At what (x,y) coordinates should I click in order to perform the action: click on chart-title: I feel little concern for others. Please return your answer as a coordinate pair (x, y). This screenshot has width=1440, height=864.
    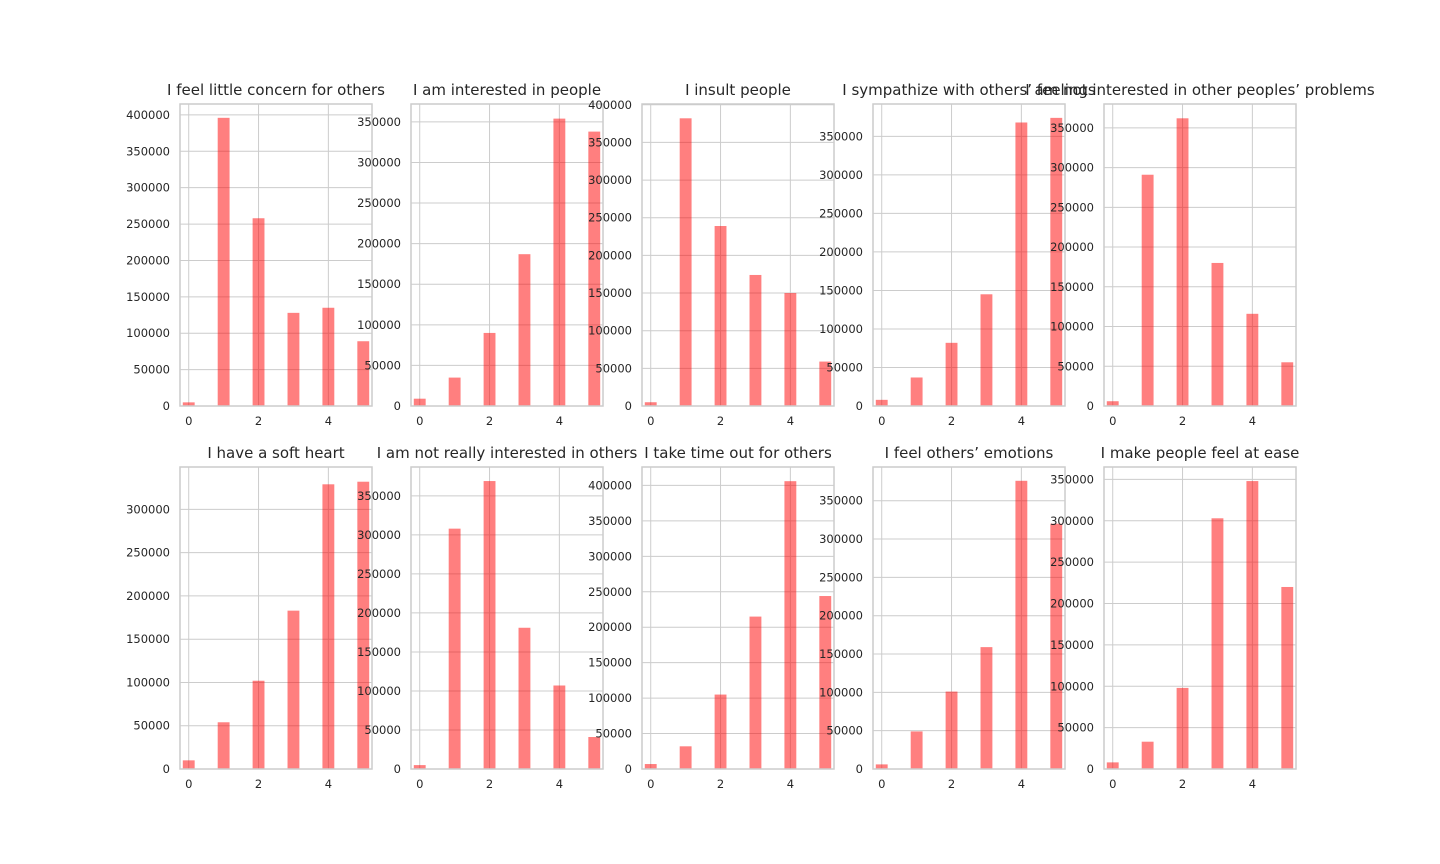
    Looking at the image, I should click on (276, 90).